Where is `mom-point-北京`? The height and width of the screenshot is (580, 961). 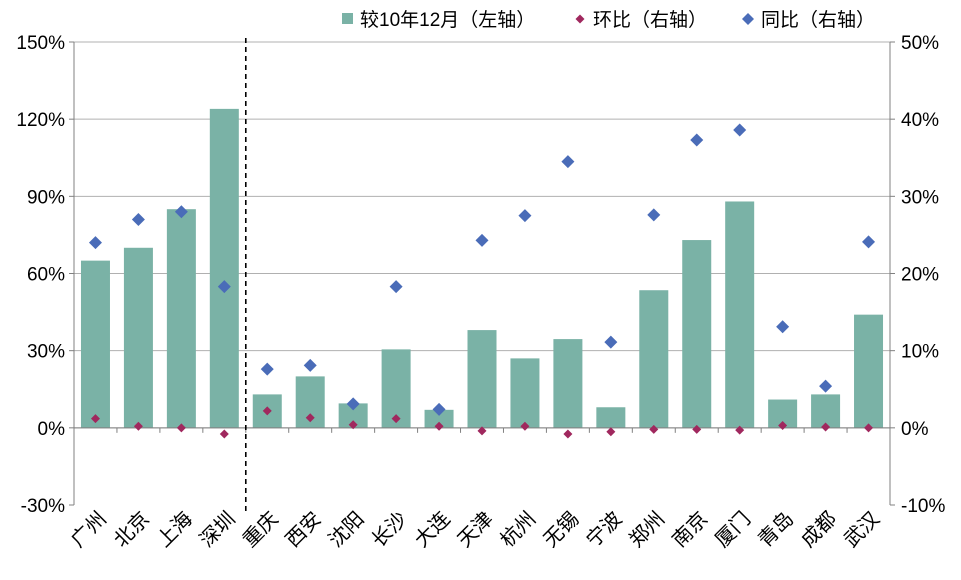 mom-point-北京 is located at coordinates (138, 426).